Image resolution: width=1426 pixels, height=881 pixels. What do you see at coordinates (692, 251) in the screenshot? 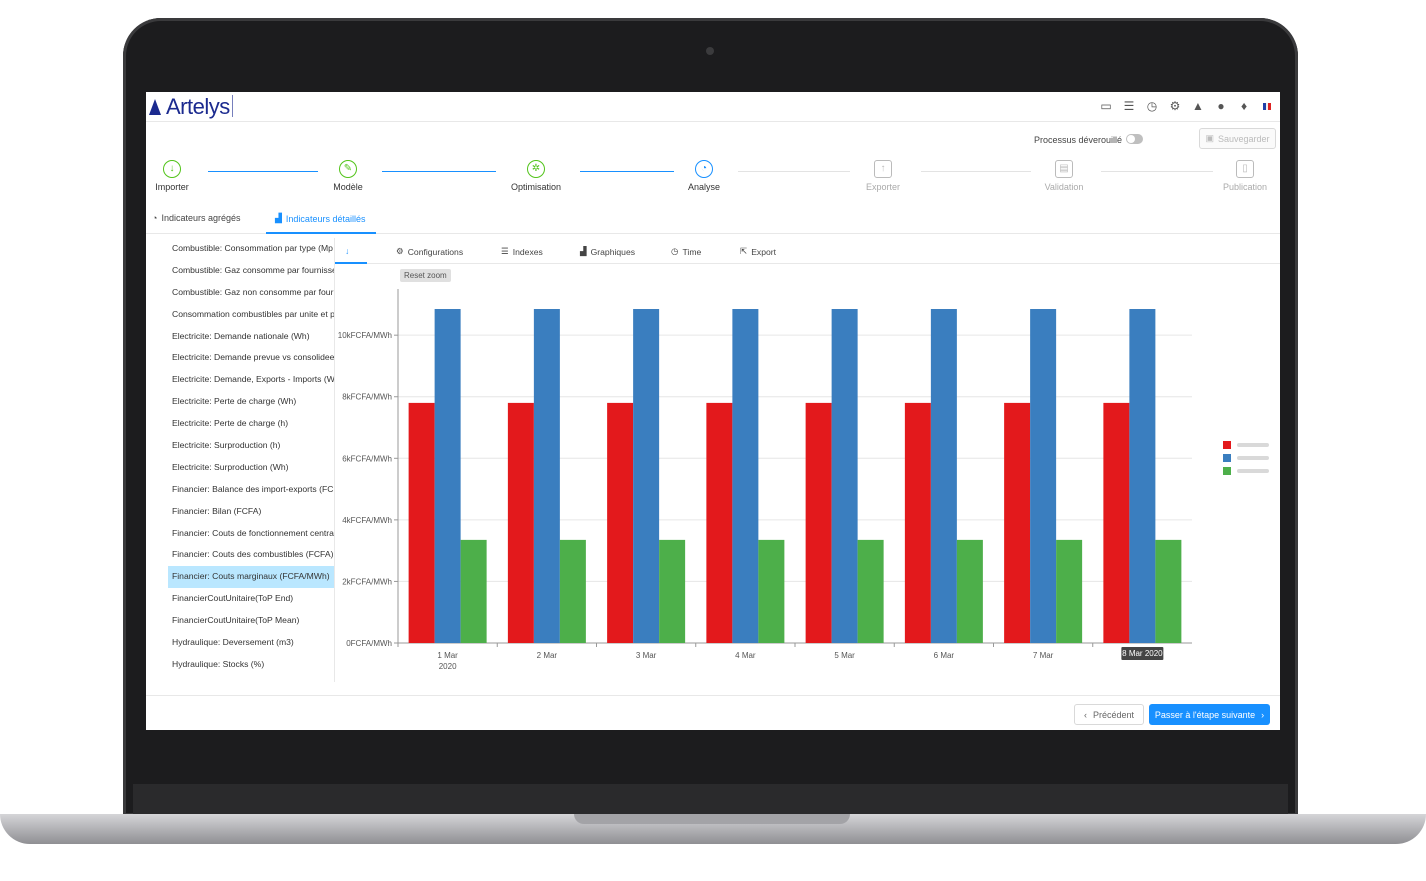
I see `tab-label: Time` at bounding box center [692, 251].